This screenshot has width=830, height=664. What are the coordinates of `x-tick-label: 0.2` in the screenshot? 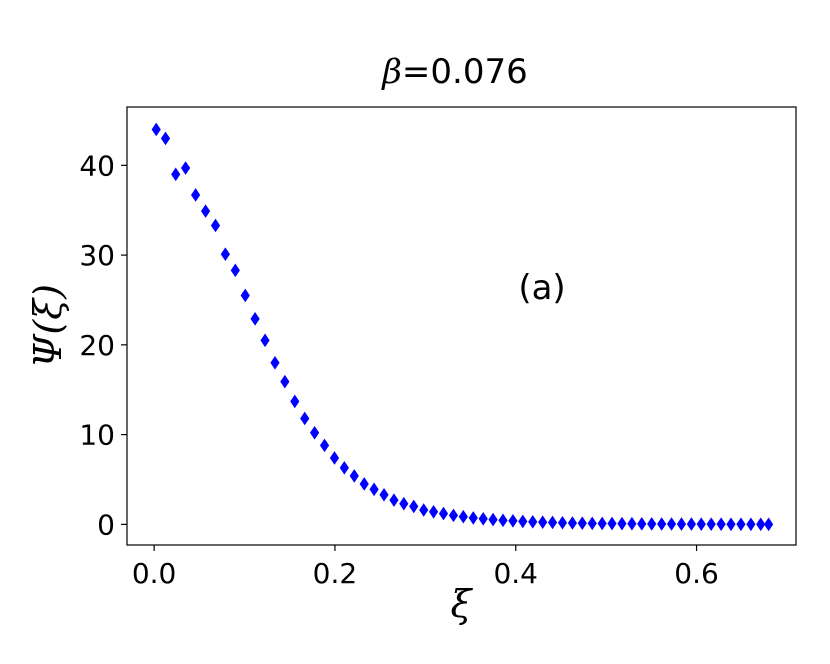 It's located at (335, 573).